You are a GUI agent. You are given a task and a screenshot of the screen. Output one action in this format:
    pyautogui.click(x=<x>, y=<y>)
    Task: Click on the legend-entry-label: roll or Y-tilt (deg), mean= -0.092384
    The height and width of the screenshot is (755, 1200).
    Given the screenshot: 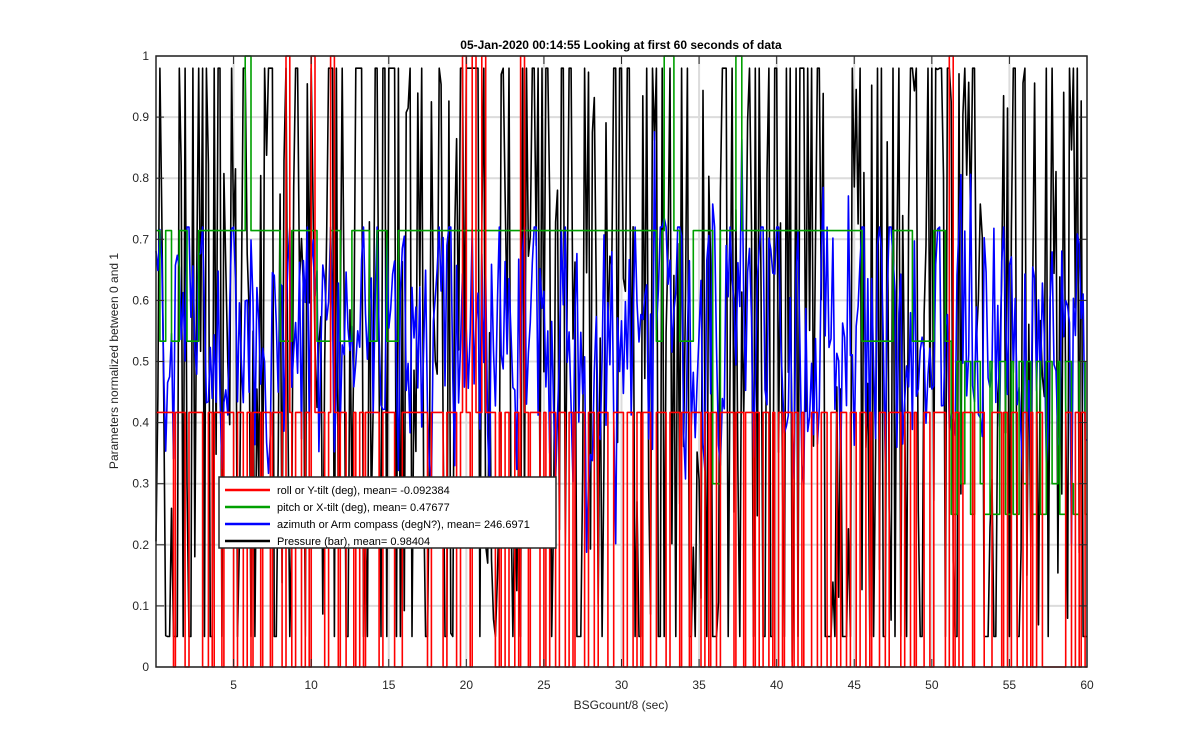 What is the action you would take?
    pyautogui.click(x=363, y=491)
    